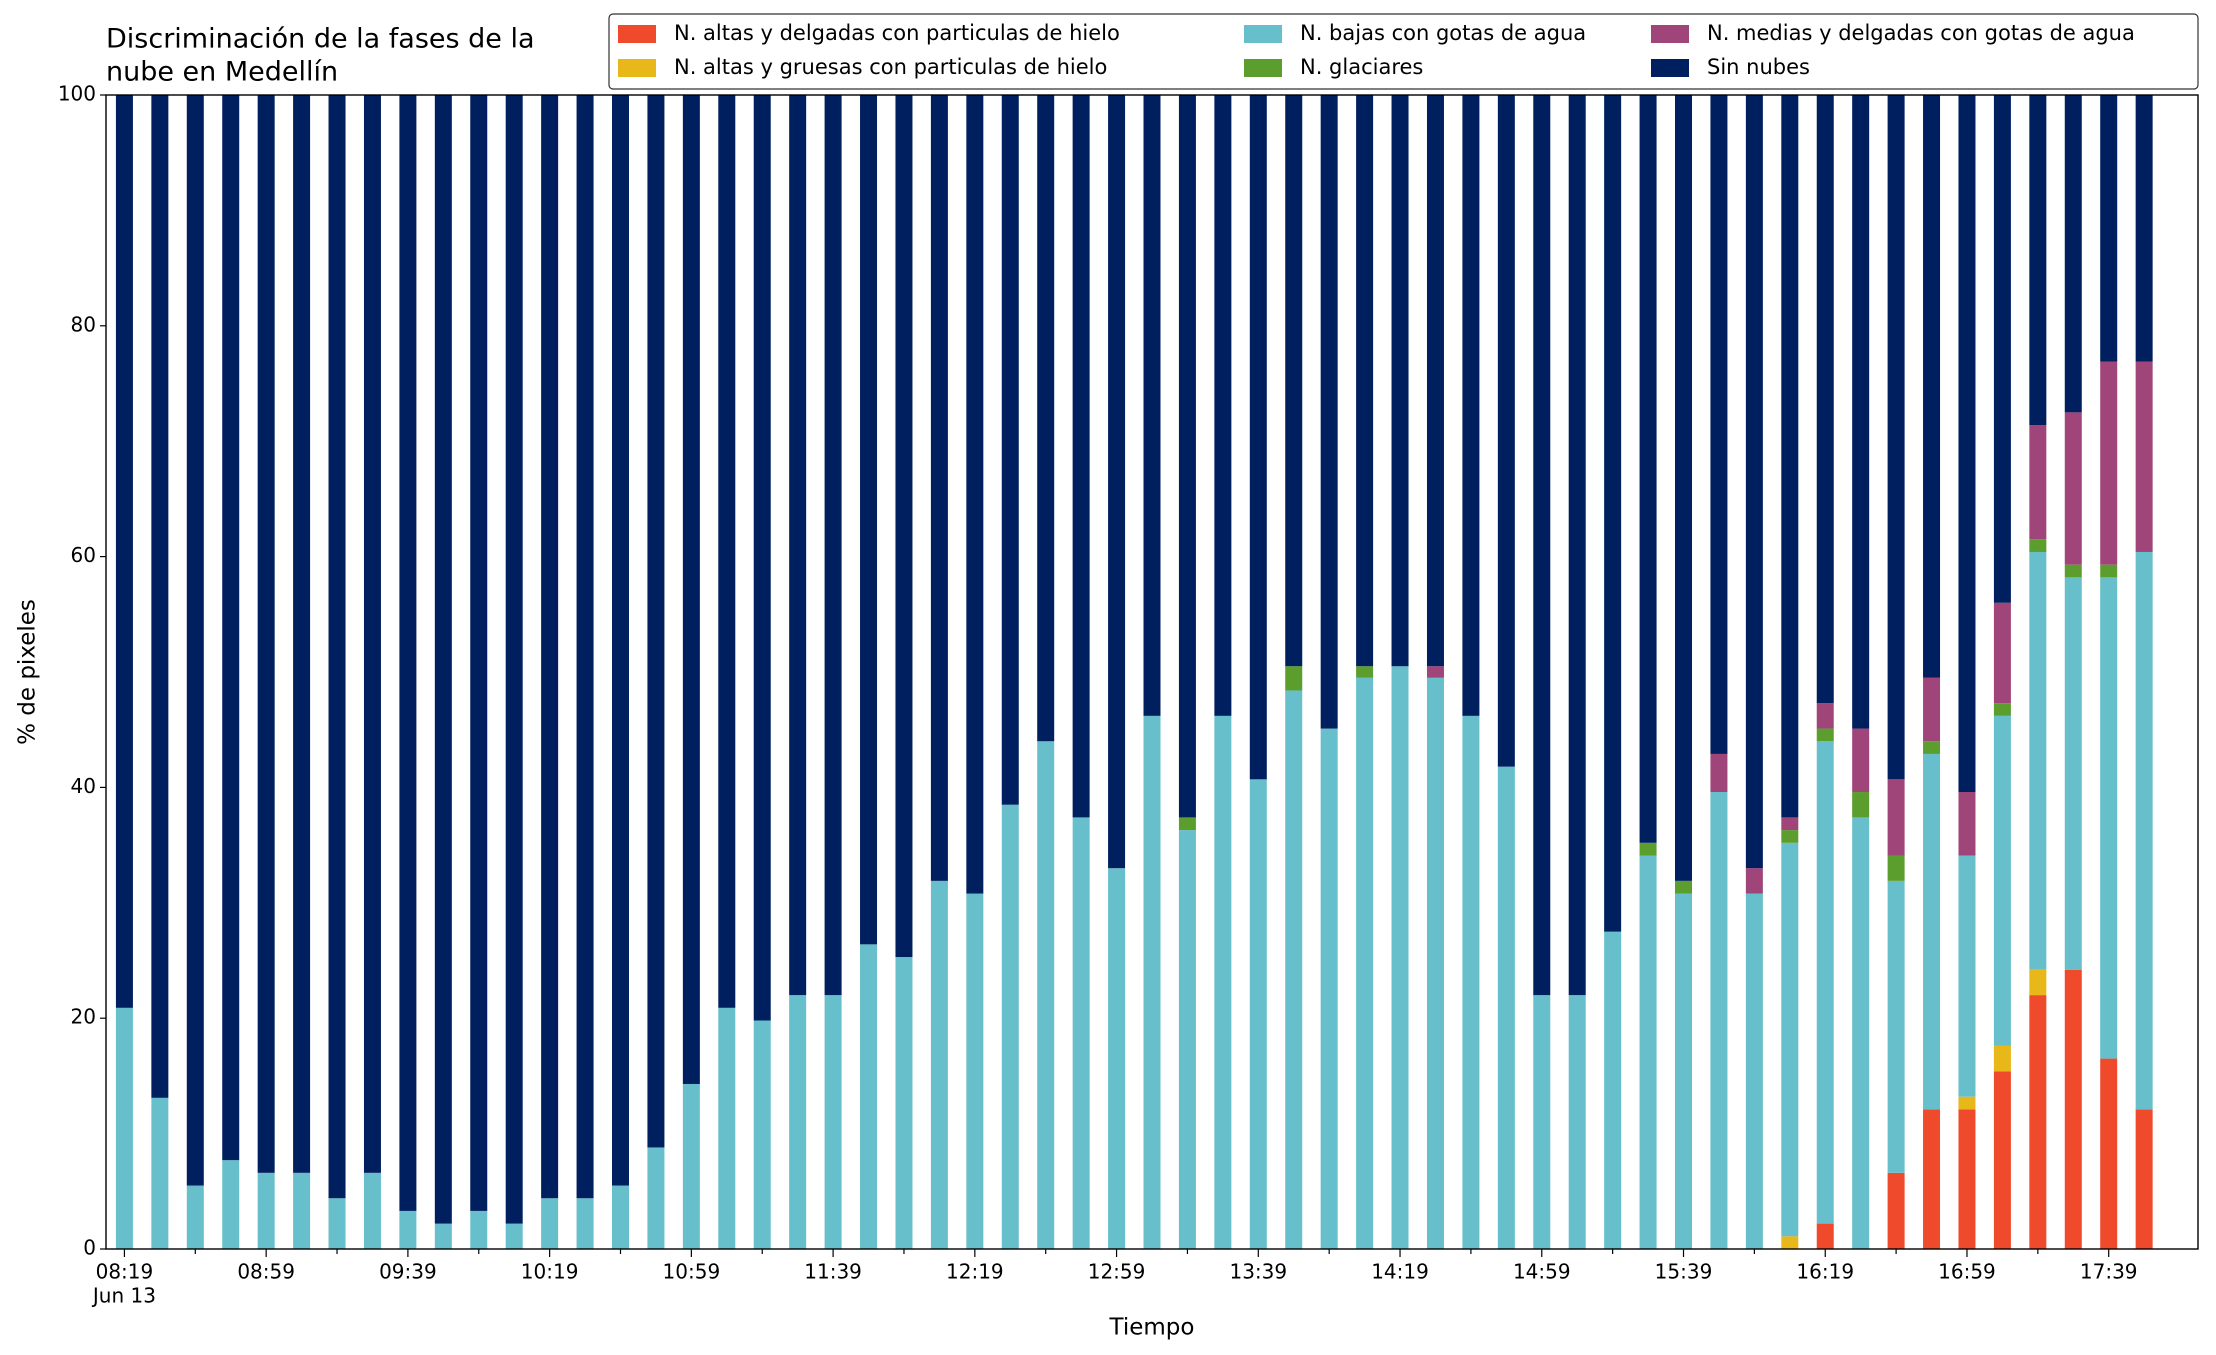 The width and height of the screenshot is (2216, 1355). What do you see at coordinates (83, 786) in the screenshot?
I see `y-tick-label: 40` at bounding box center [83, 786].